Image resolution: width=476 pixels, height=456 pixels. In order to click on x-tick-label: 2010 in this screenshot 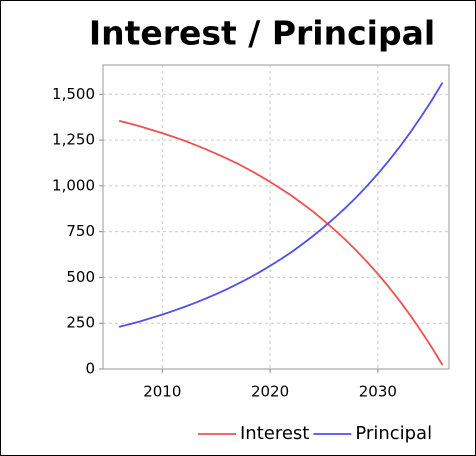, I will do `click(162, 392)`.